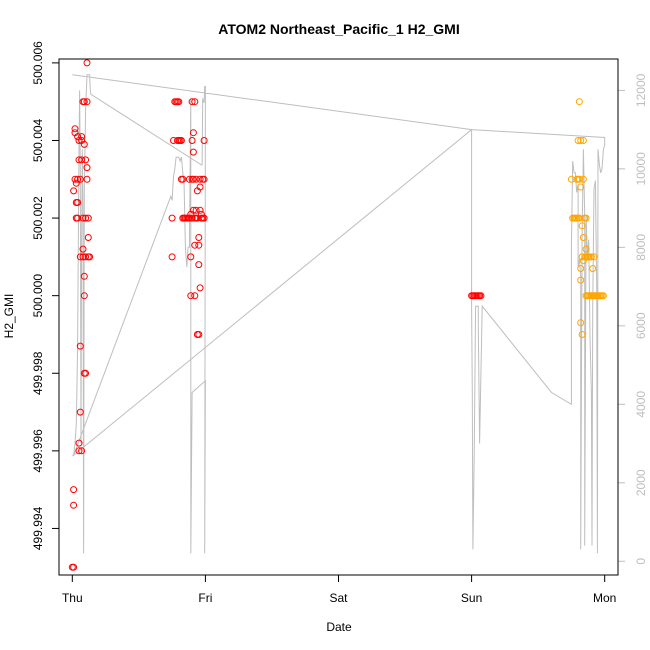 This screenshot has width=650, height=650. What do you see at coordinates (641, 404) in the screenshot?
I see `secondary-y-tick-label: 4000` at bounding box center [641, 404].